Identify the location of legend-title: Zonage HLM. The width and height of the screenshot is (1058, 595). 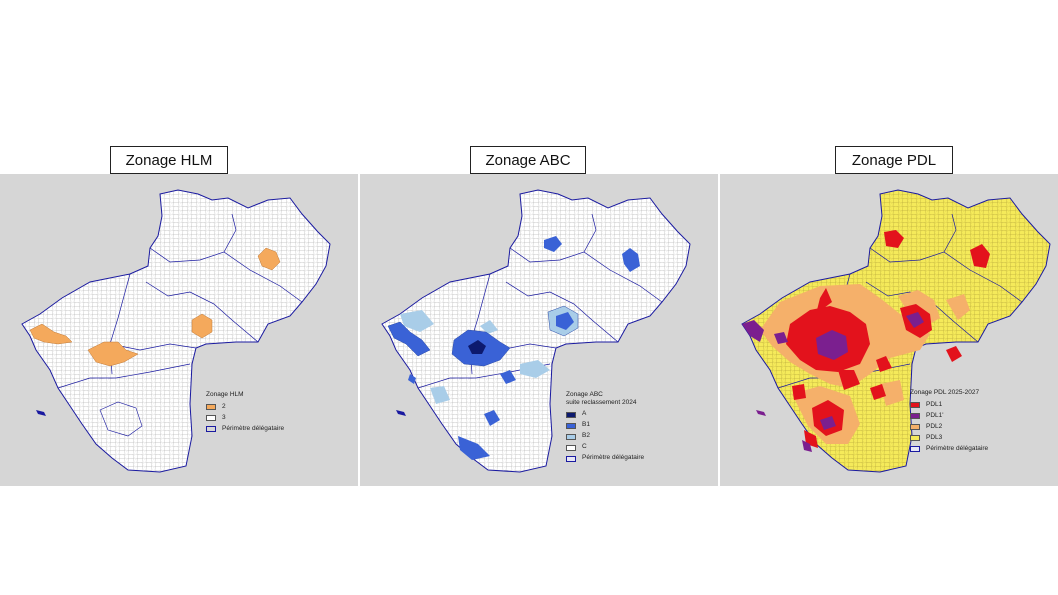
(225, 394).